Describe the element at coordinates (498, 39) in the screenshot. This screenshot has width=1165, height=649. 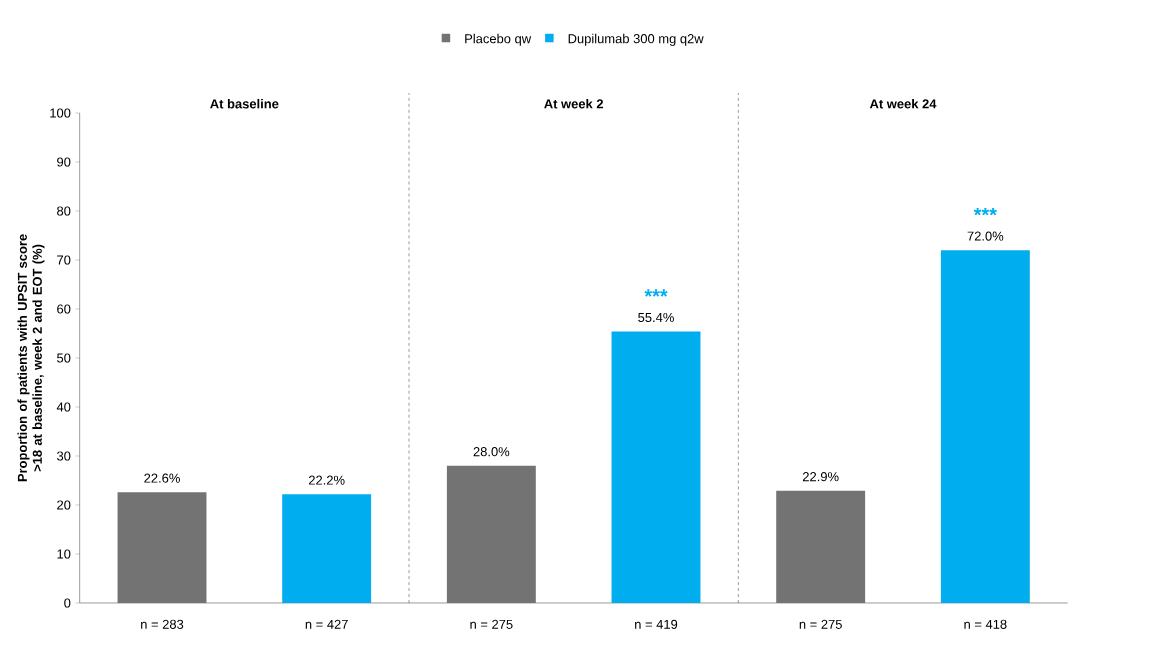
I see `legend-label: Placebo qw` at that location.